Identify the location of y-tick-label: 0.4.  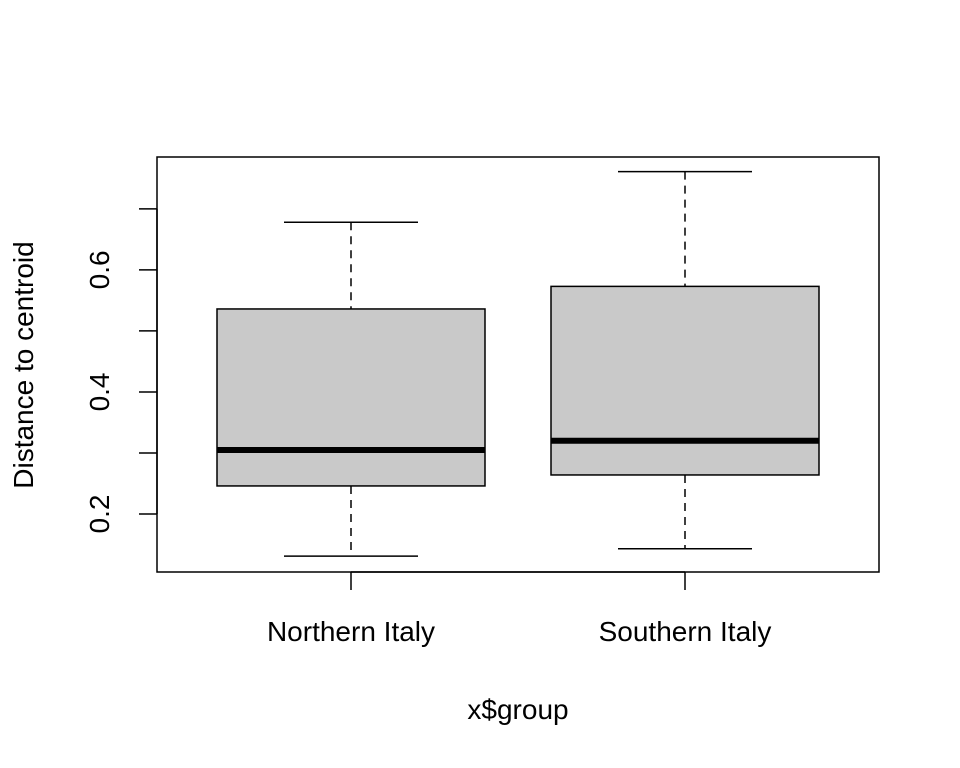
(99, 391).